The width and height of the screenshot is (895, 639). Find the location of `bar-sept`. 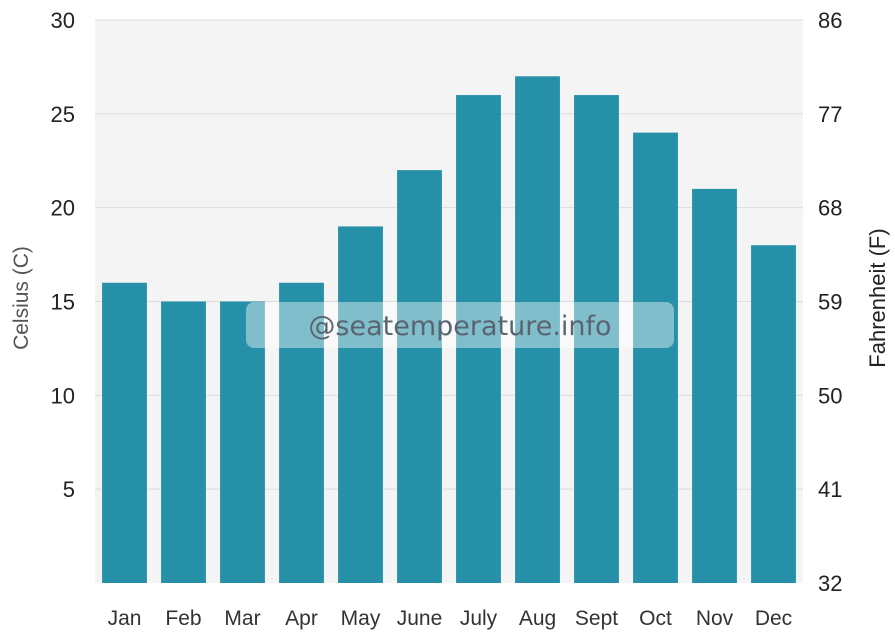

bar-sept is located at coordinates (596, 339).